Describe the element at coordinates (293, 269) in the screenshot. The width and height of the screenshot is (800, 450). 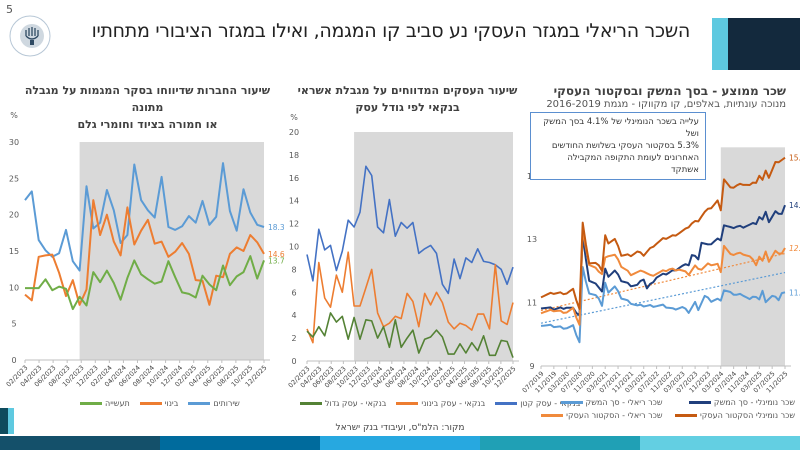
I see `y-tick-label: 8` at that location.